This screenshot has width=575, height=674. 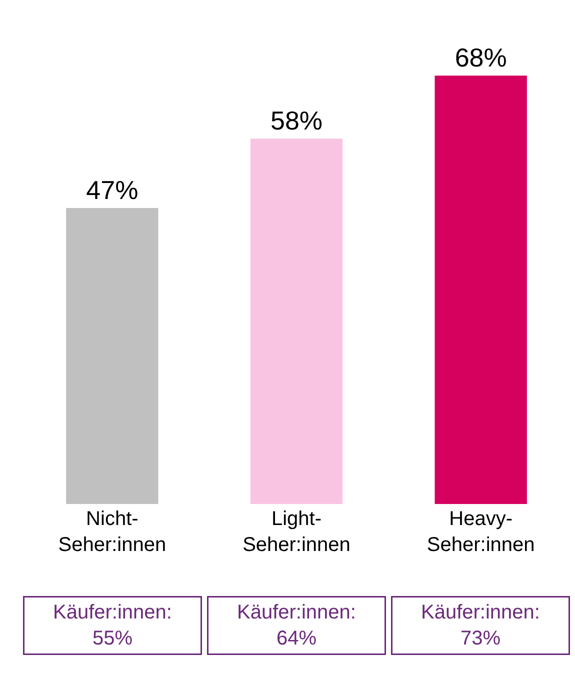 I want to click on text: Käufer:innen: 55%, so click(x=112, y=626).